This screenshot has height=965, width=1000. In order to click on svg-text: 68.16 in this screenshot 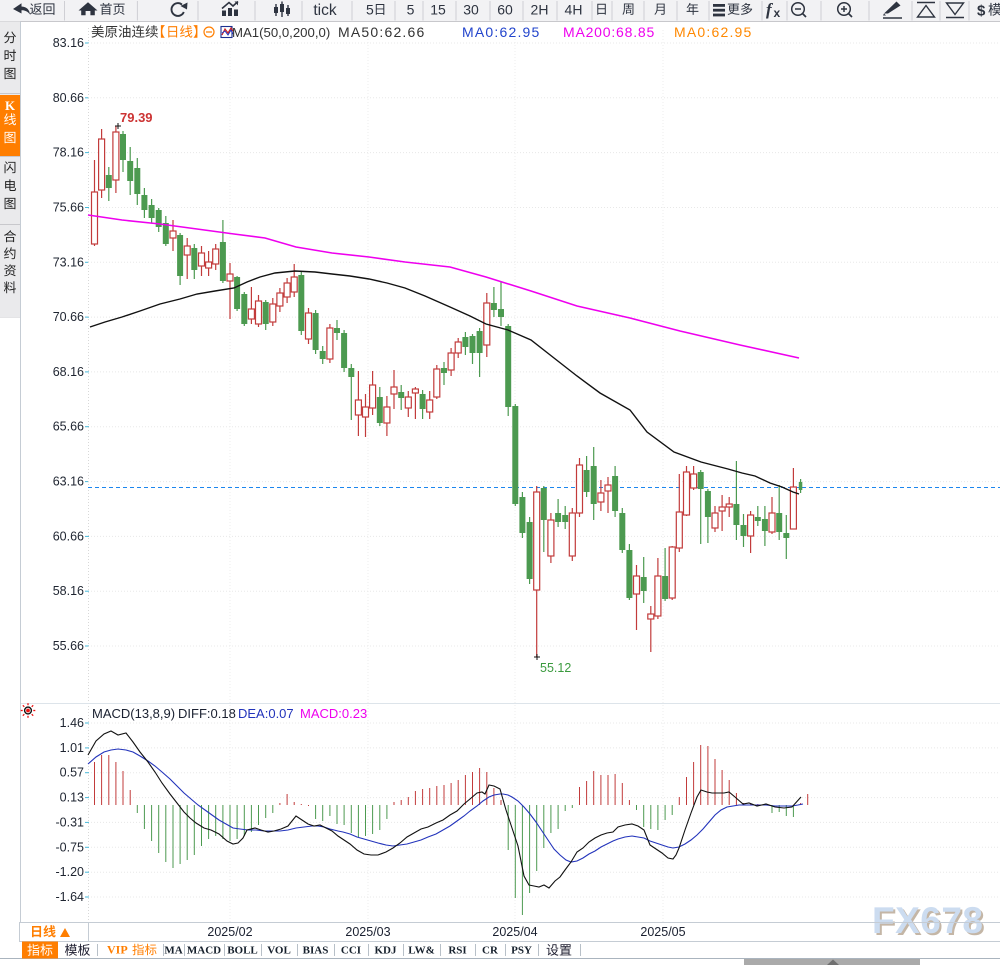, I will do `click(68, 372)`.